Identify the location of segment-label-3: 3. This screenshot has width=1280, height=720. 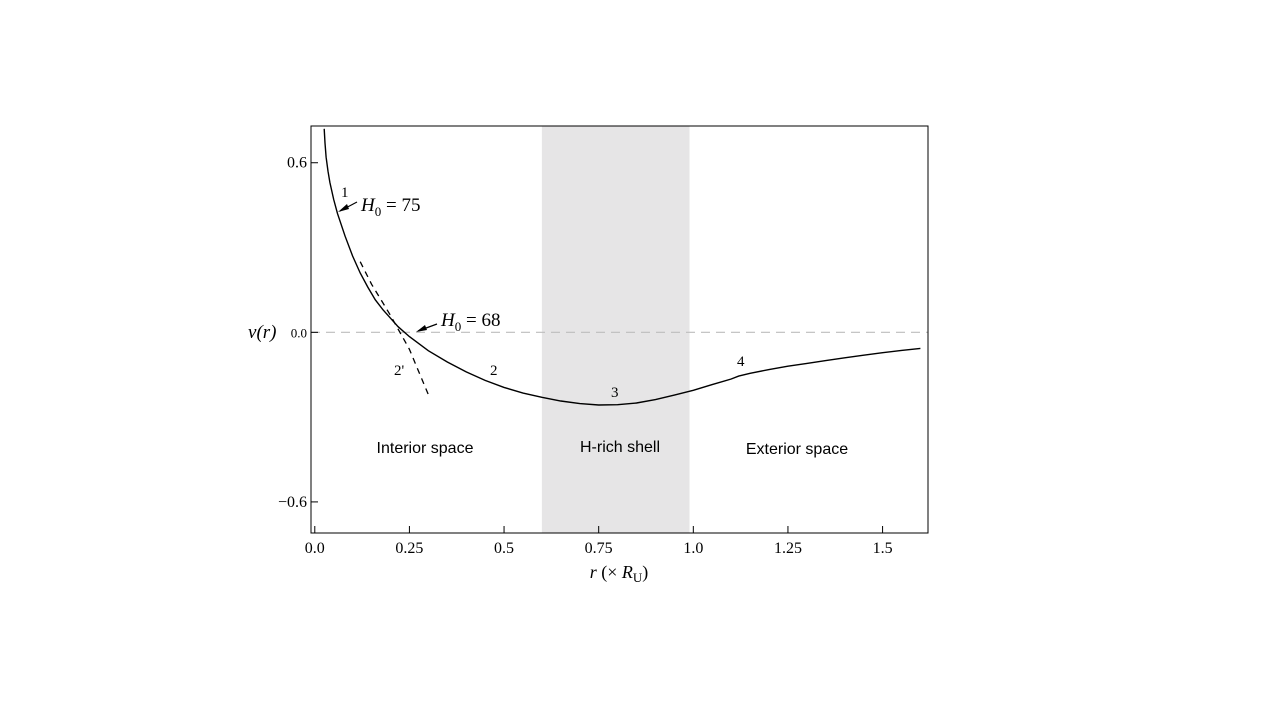
(615, 393).